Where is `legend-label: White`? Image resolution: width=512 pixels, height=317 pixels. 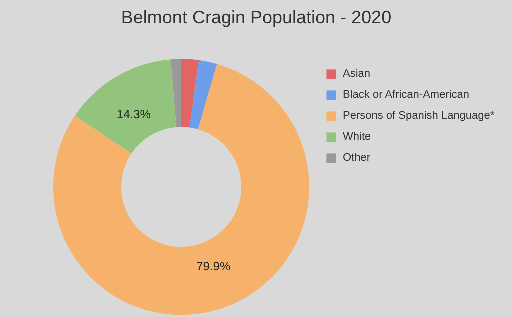
legend-label: White is located at coordinates (357, 137).